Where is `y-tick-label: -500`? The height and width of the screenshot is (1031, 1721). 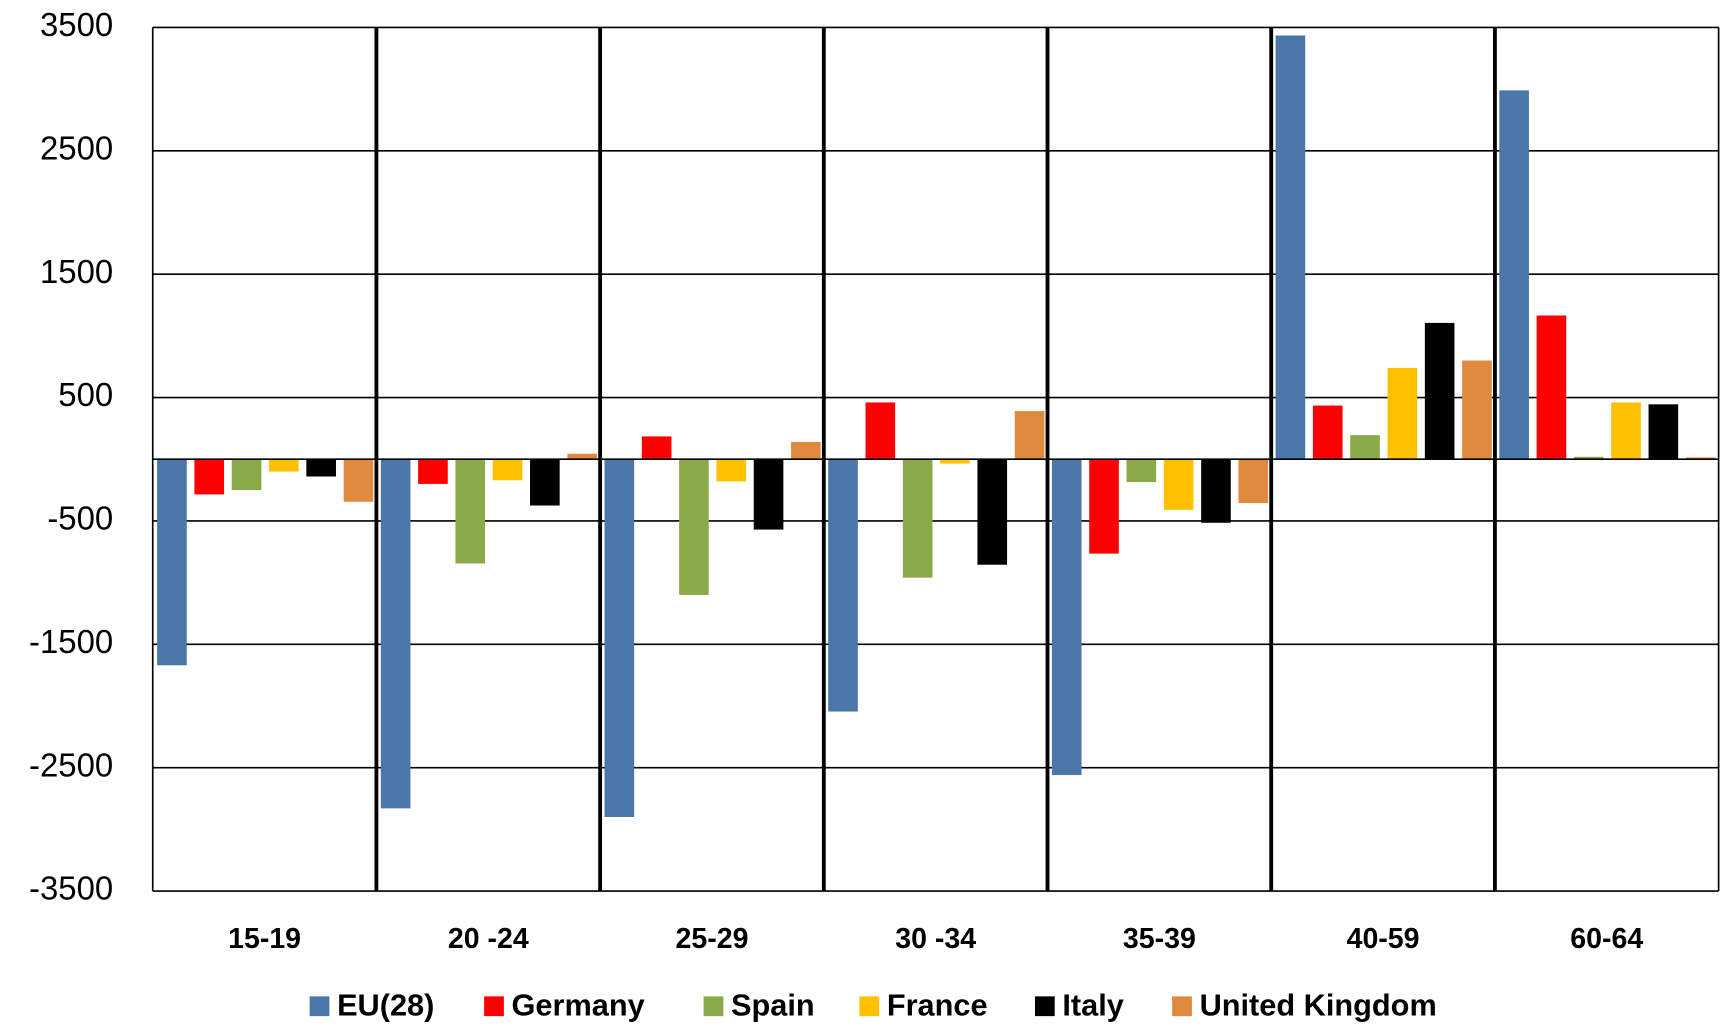 y-tick-label: -500 is located at coordinates (80, 518).